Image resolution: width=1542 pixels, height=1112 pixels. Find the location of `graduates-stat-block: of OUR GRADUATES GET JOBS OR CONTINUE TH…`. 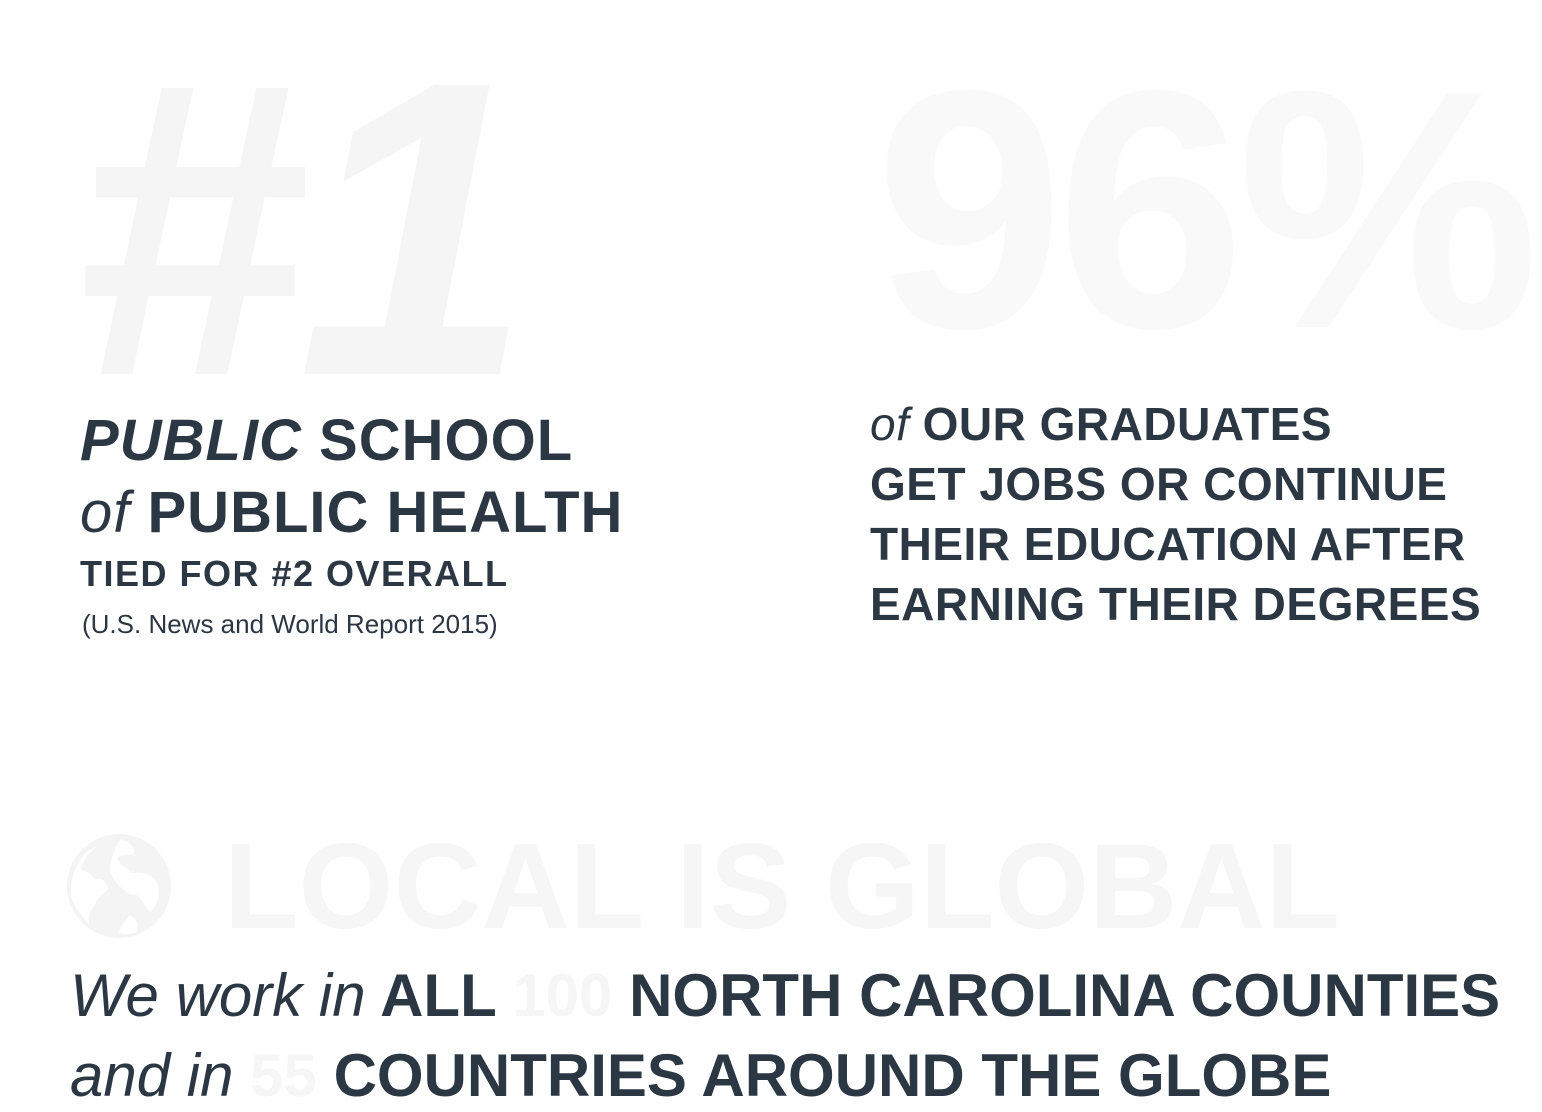

graduates-stat-block: of OUR GRADUATES GET JOBS OR CONTINUE TH… is located at coordinates (1175, 514).